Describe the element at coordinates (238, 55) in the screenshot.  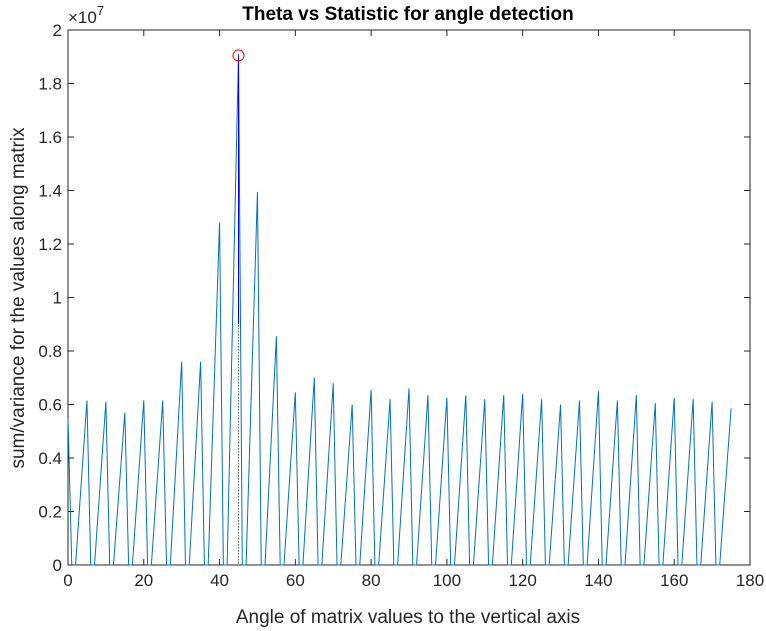
I see `peak-marker` at that location.